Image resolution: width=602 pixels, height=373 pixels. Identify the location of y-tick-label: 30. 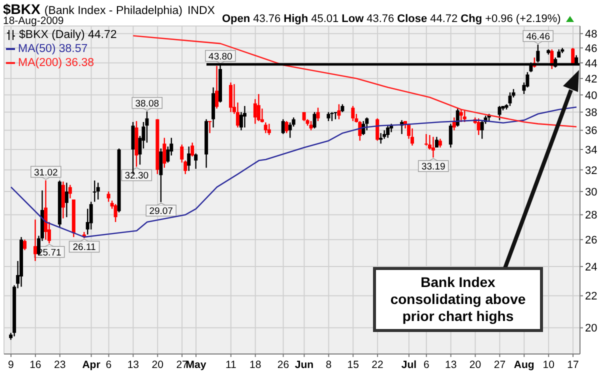
(591, 192).